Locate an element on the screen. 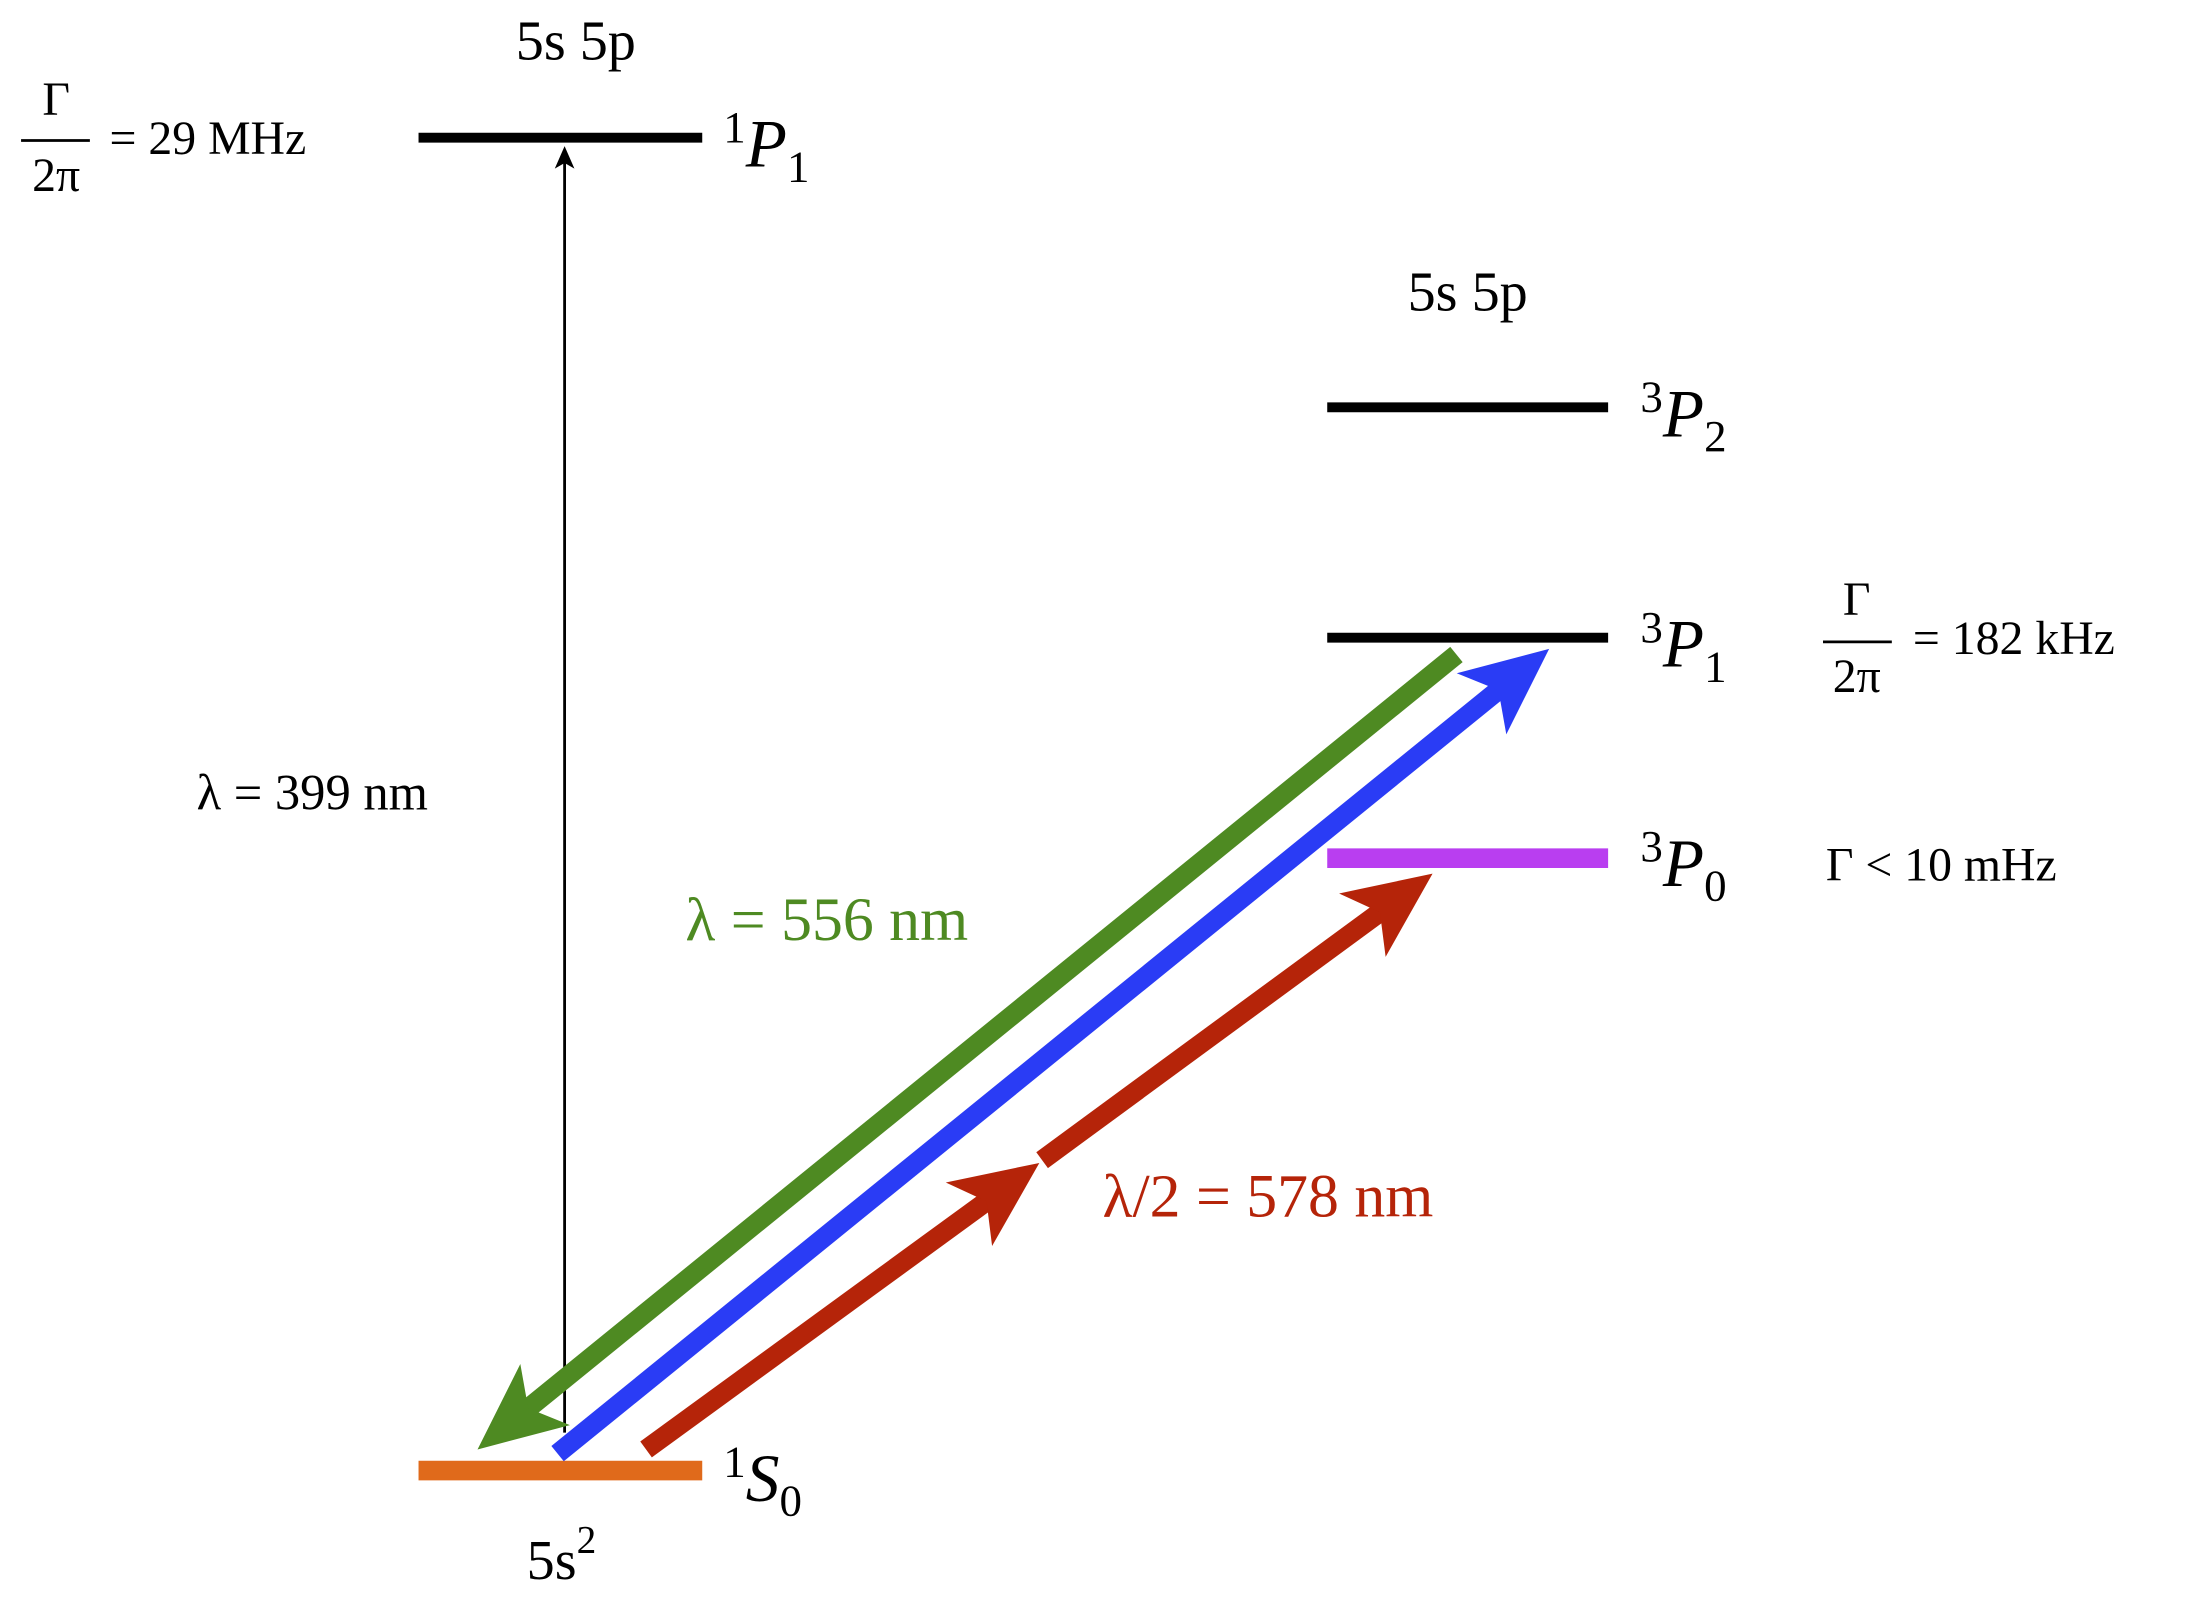  term-label: 3P2 is located at coordinates (1683, 416).